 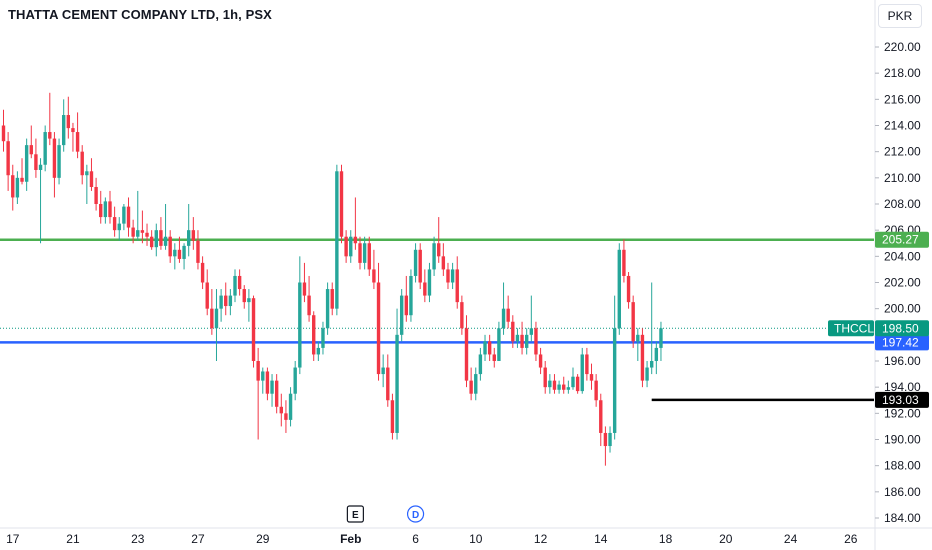 What do you see at coordinates (601, 539) in the screenshot?
I see `time-tick-label: 14` at bounding box center [601, 539].